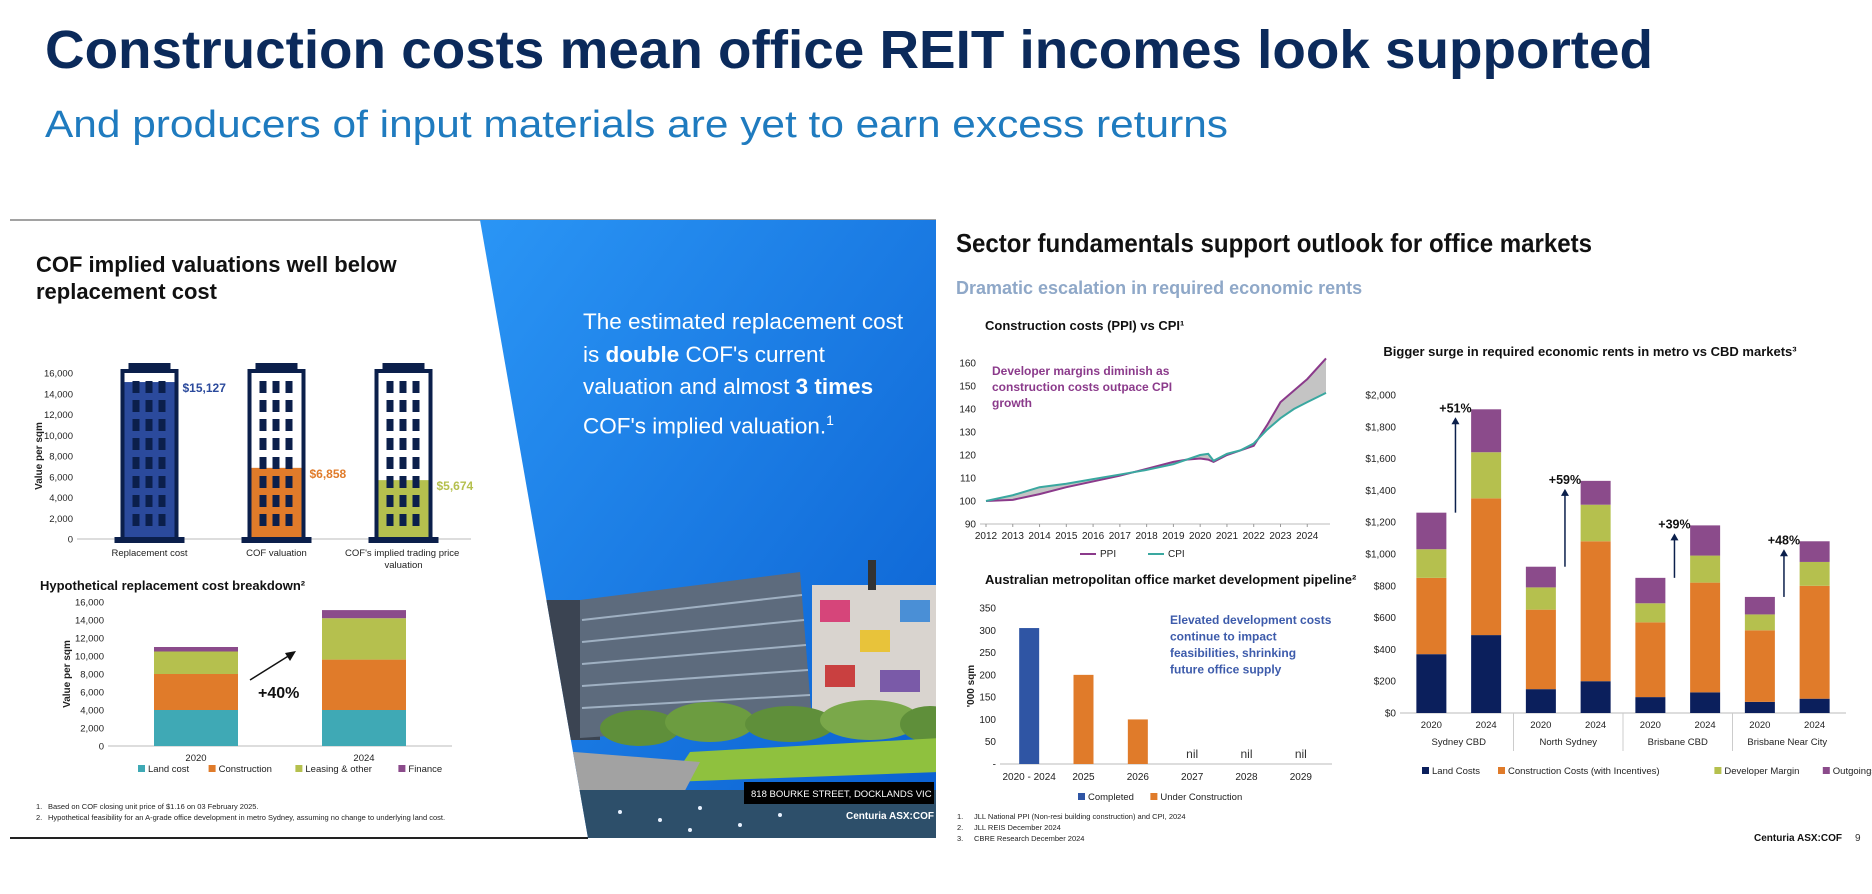  I want to click on annotation: +59%, so click(1565, 480).